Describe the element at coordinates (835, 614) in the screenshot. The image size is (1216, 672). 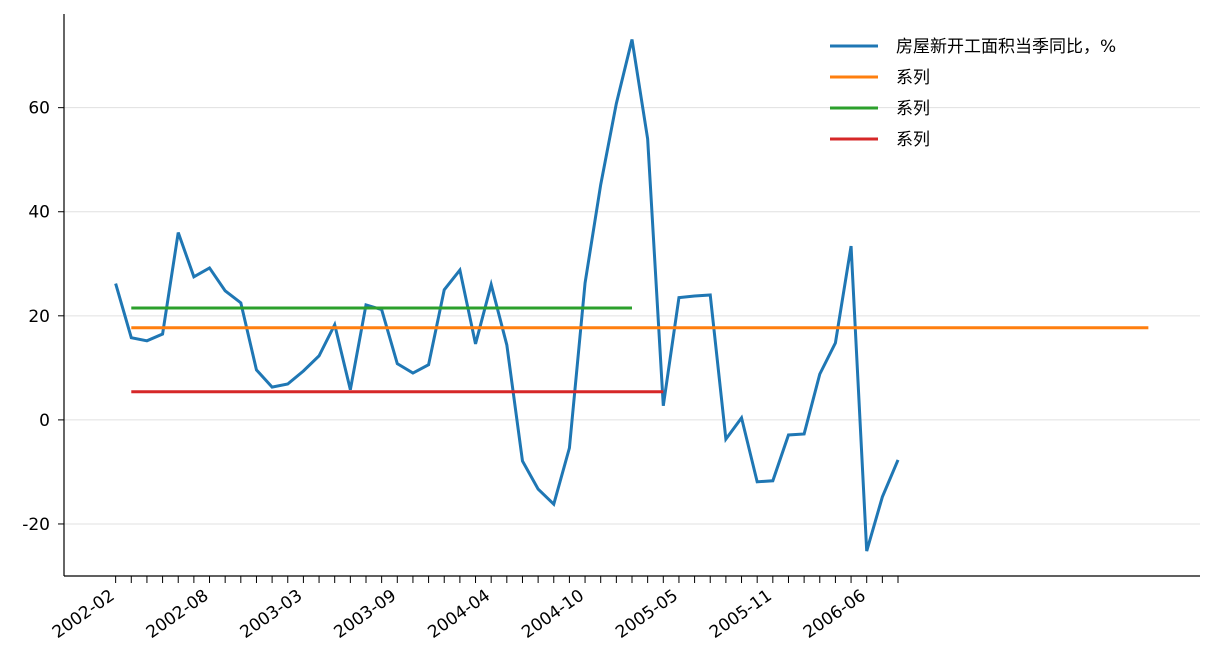
I see `x-tick-label: 2006-06` at that location.